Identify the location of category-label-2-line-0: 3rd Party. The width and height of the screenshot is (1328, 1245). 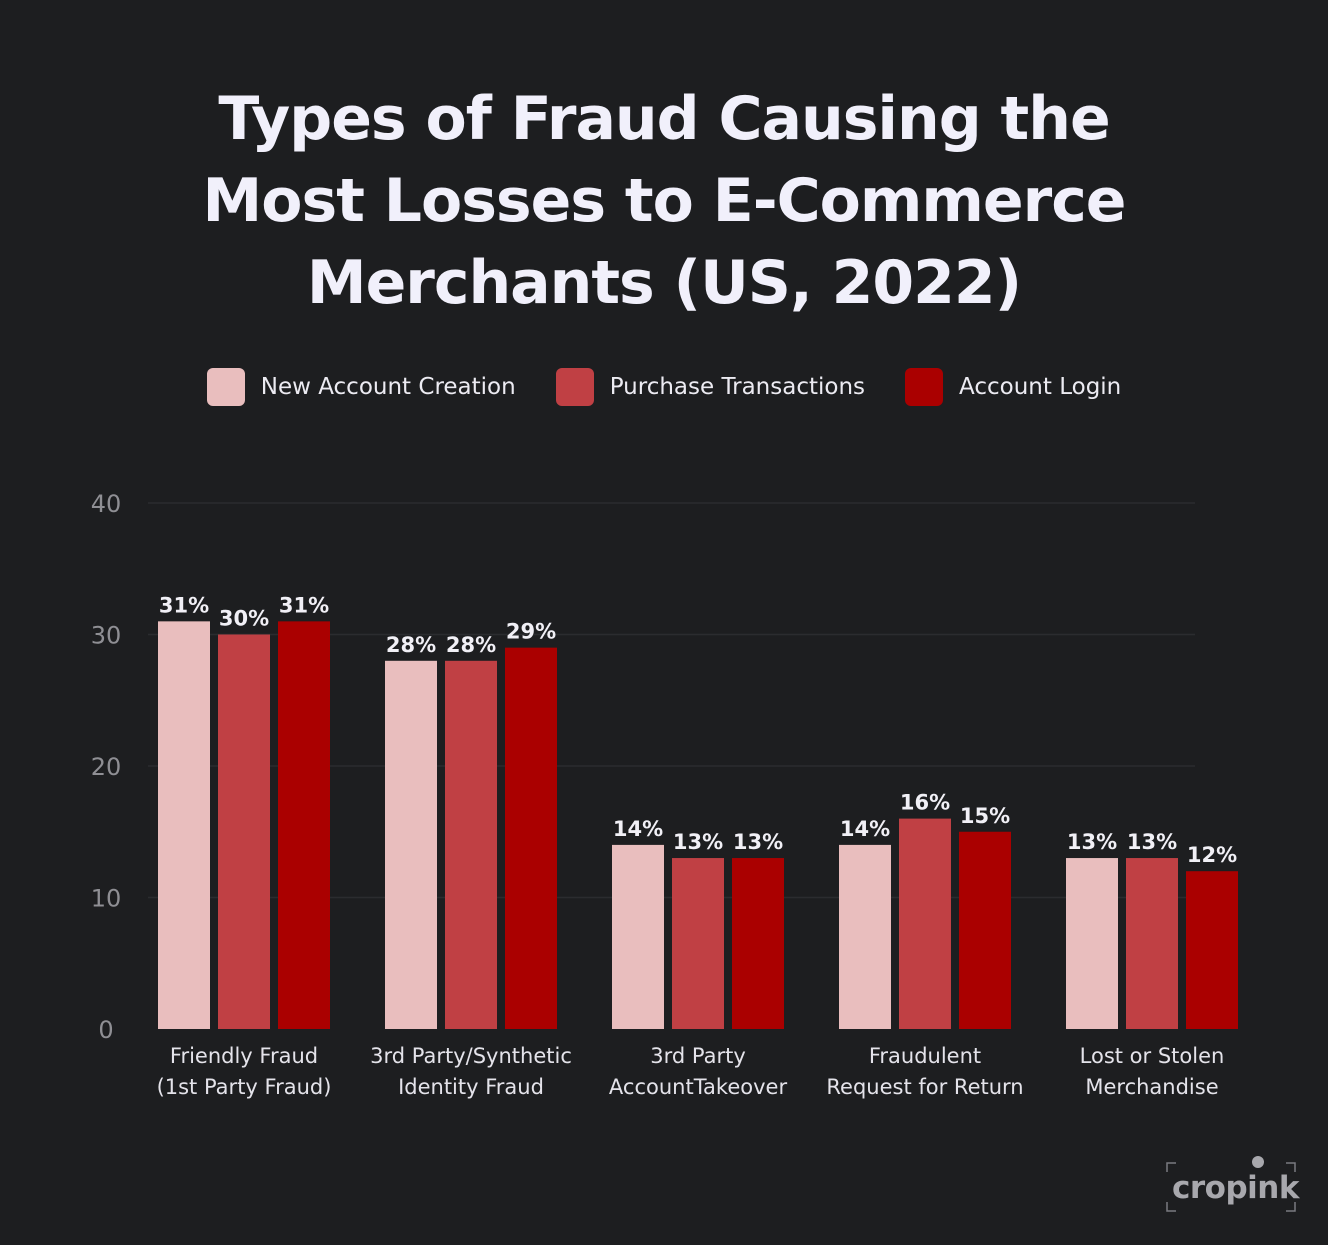
(698, 1056).